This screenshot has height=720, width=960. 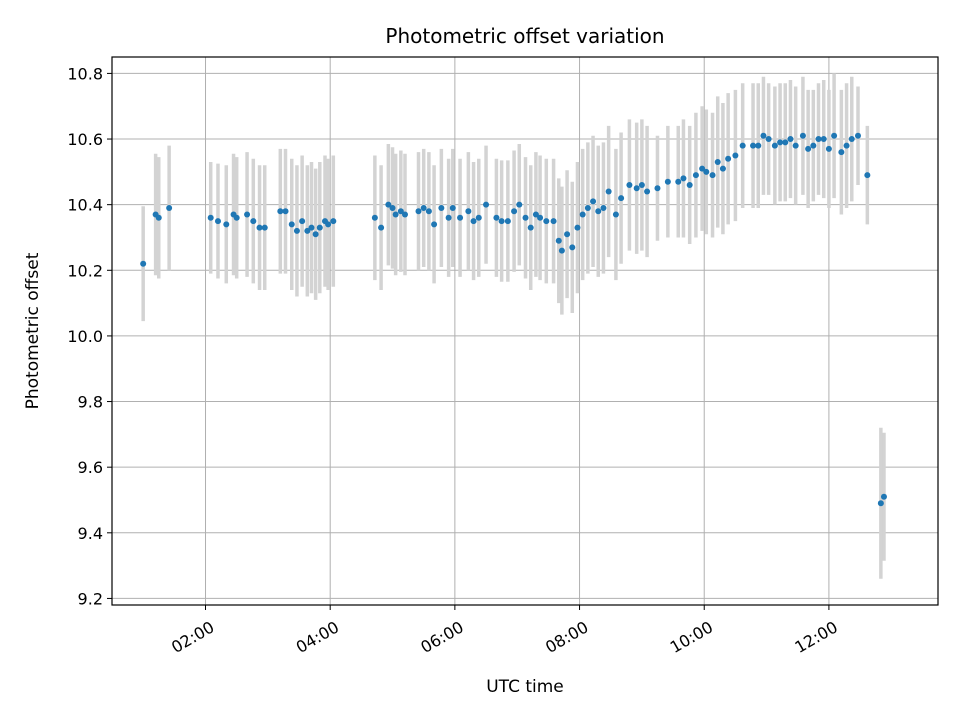 I want to click on y-tick-label: 10.0, so click(x=85, y=336).